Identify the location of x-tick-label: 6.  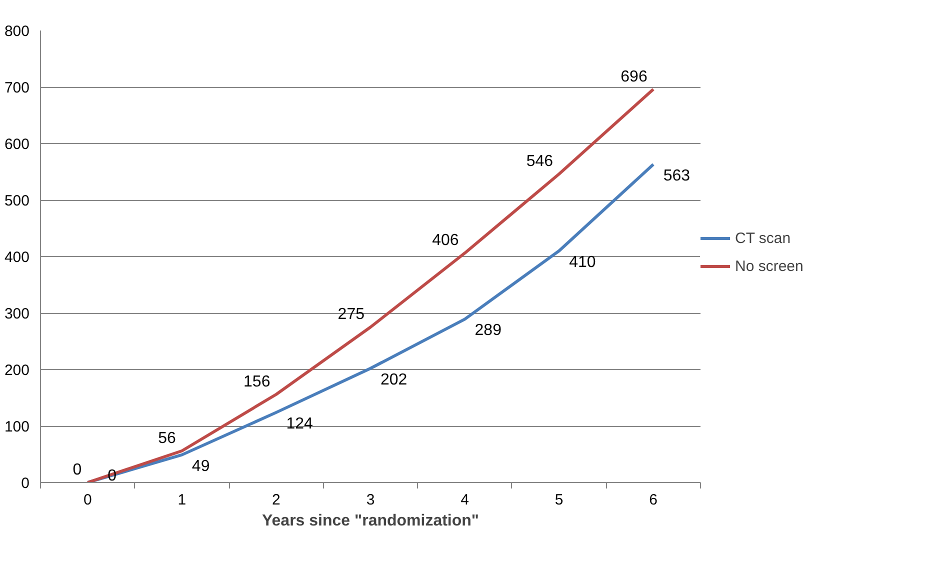
(653, 500).